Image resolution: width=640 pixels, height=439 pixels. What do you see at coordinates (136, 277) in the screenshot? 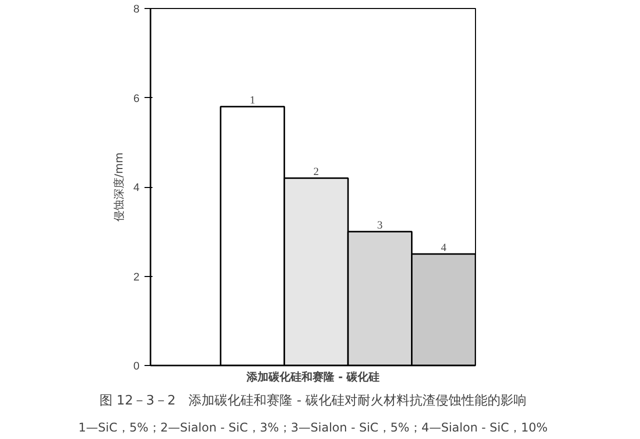
I see `y-tick-label: 2` at bounding box center [136, 277].